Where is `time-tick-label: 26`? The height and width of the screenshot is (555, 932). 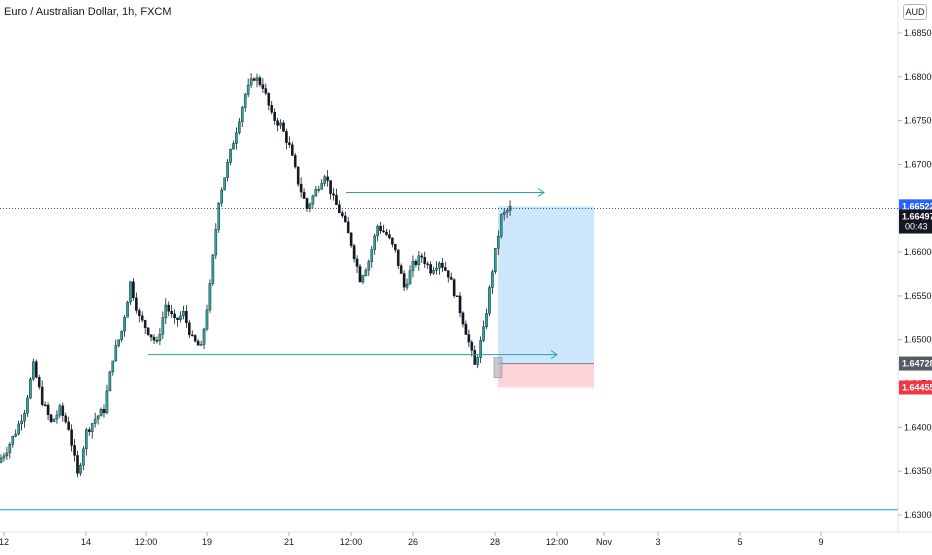
time-tick-label: 26 is located at coordinates (413, 542).